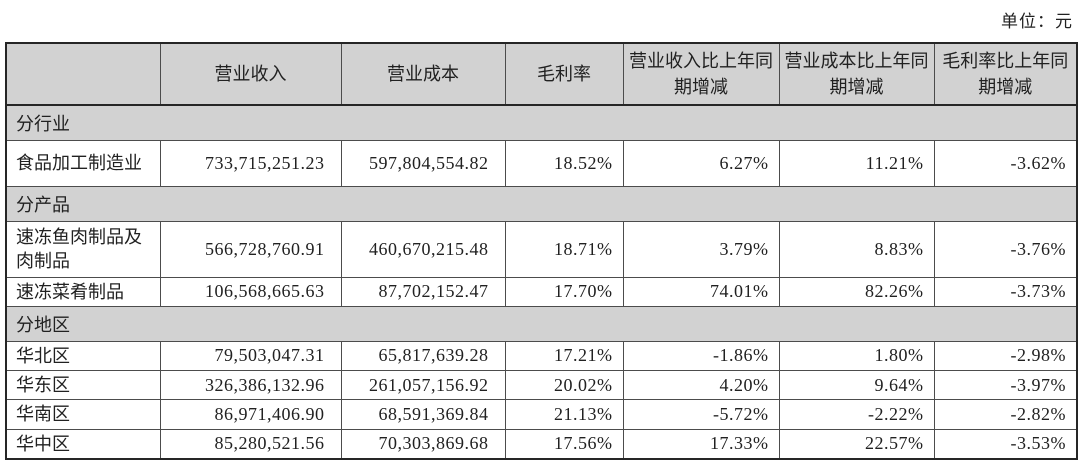  I want to click on value-cell: 70,303,869.68, so click(423, 444).